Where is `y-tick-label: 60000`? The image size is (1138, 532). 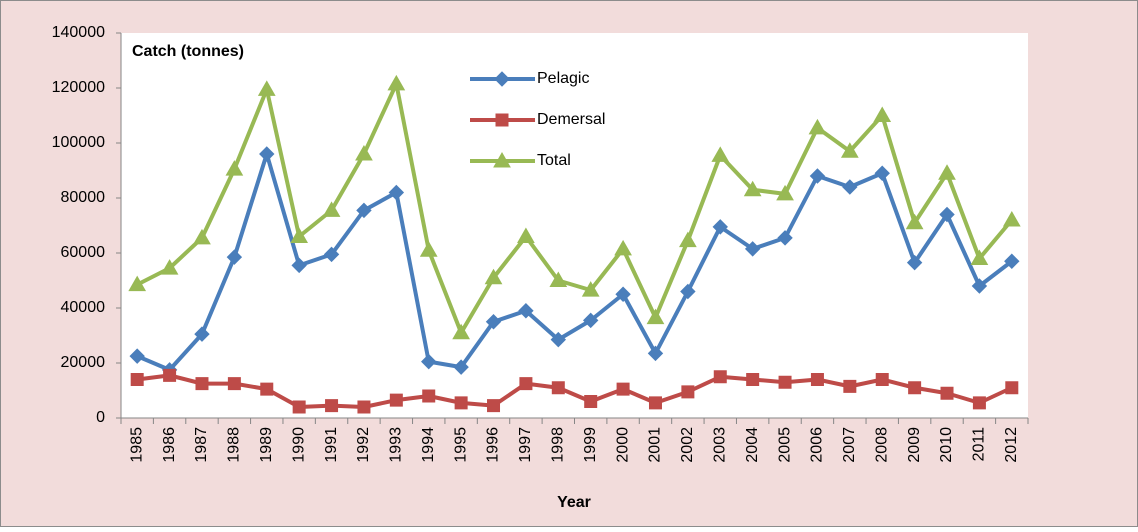
y-tick-label: 60000 is located at coordinates (83, 252).